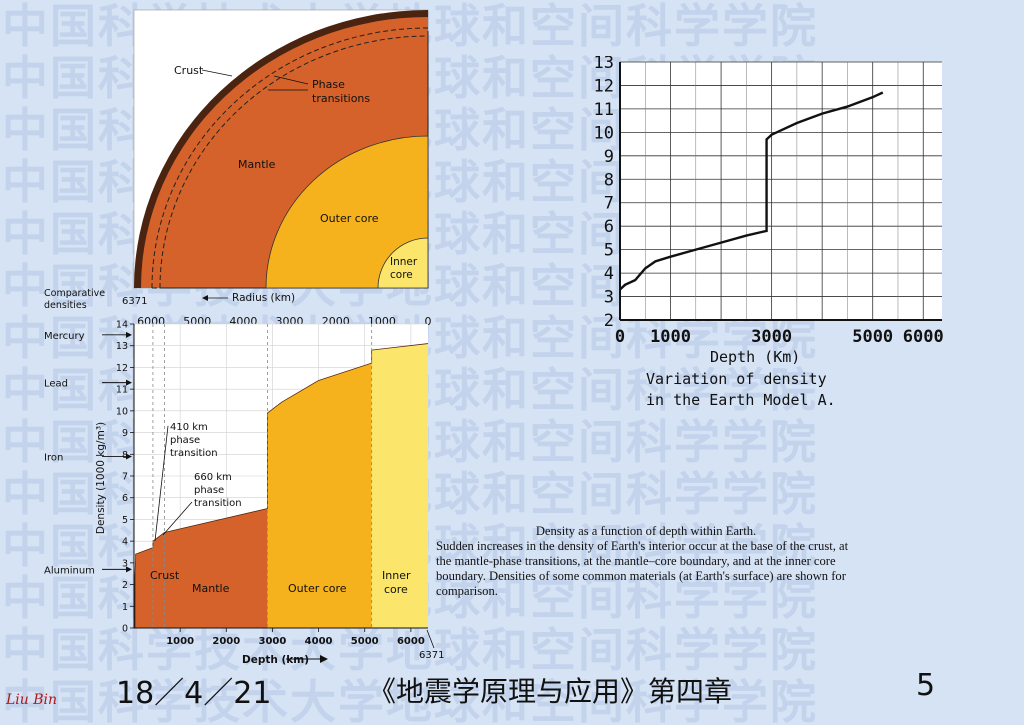  Describe the element at coordinates (53, 457) in the screenshot. I see `material-label: Iron` at that location.